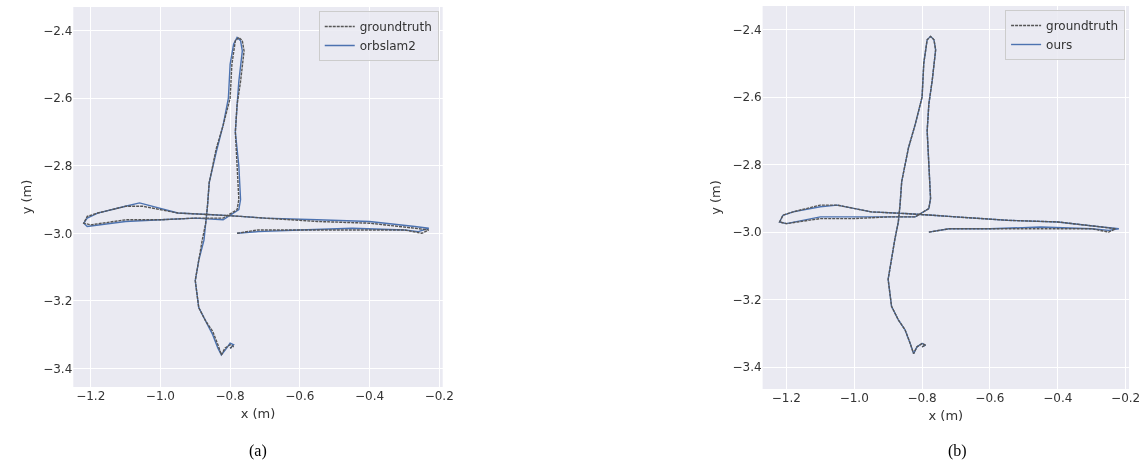 Image resolution: width=1145 pixels, height=474 pixels. I want to click on legend-label: ours, so click(1059, 45).